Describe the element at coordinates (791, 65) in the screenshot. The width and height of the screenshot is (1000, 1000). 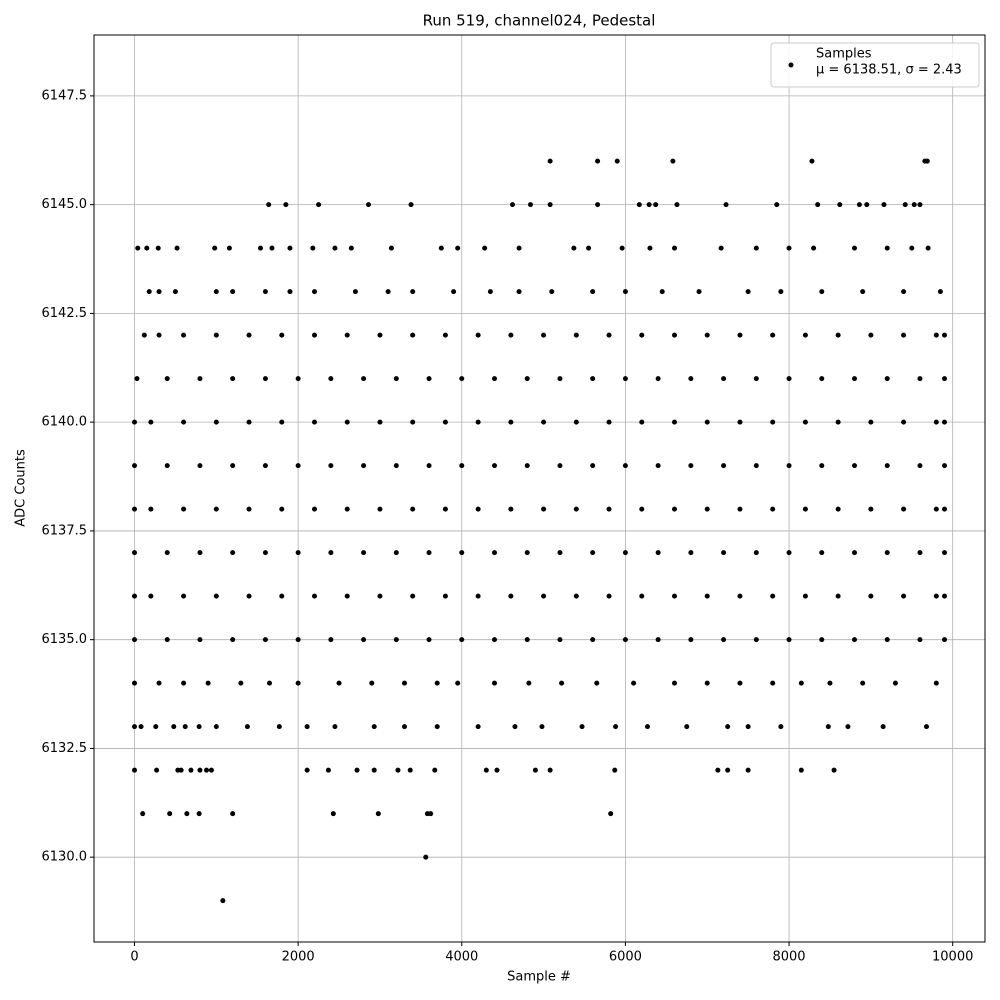
I see `legend-marker` at that location.